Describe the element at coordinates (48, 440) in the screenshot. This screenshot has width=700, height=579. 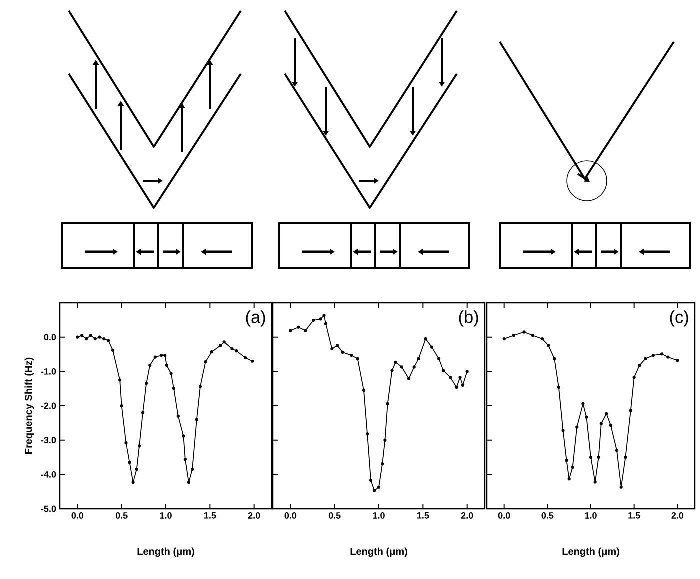
I see `y-tick-label: -3.0` at that location.